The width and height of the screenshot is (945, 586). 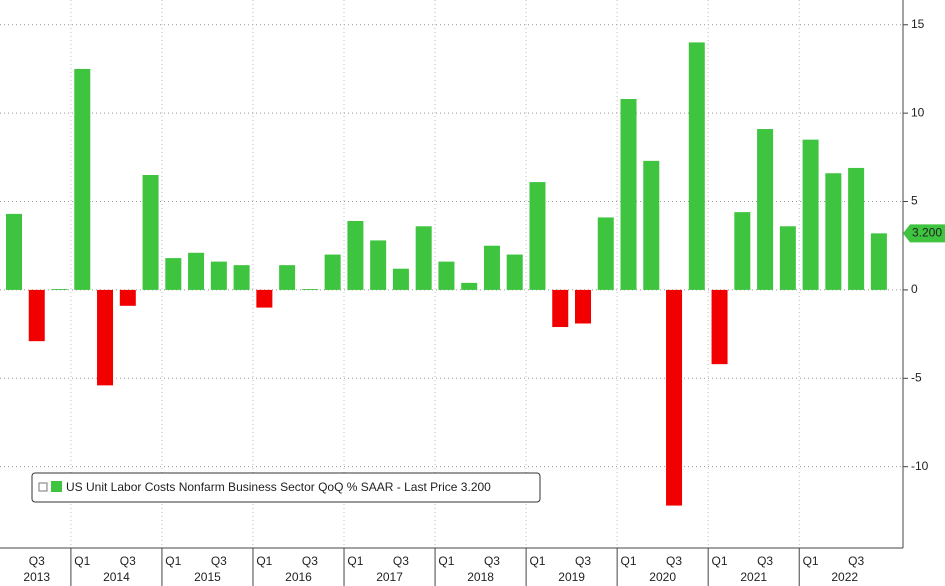 I want to click on y-tick-label: -5, so click(x=916, y=377).